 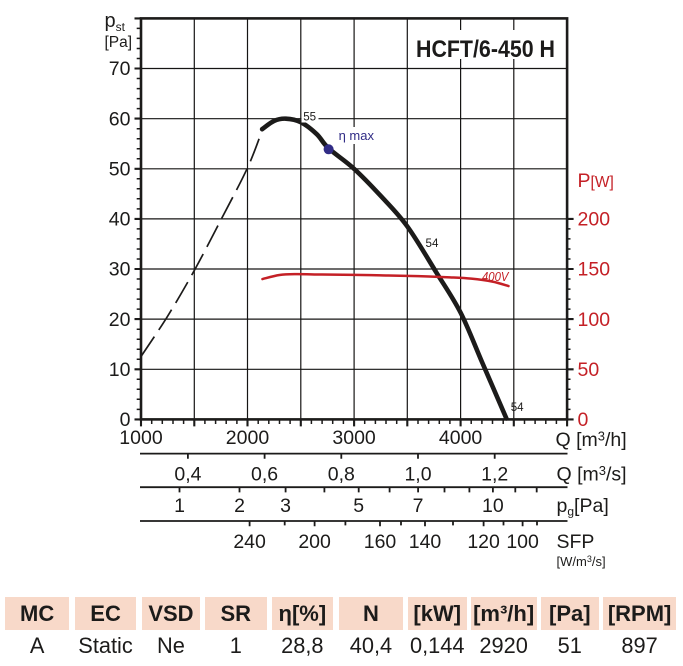 I want to click on svg-text: 1,2, so click(x=494, y=475).